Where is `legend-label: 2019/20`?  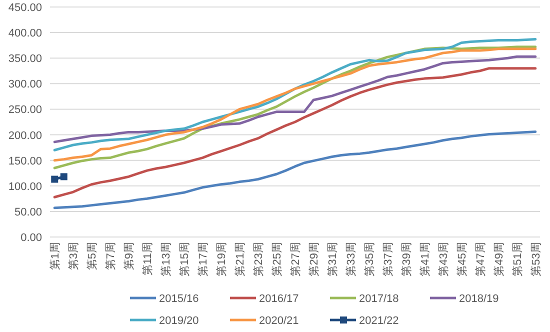 legend-label: 2019/20 is located at coordinates (179, 321).